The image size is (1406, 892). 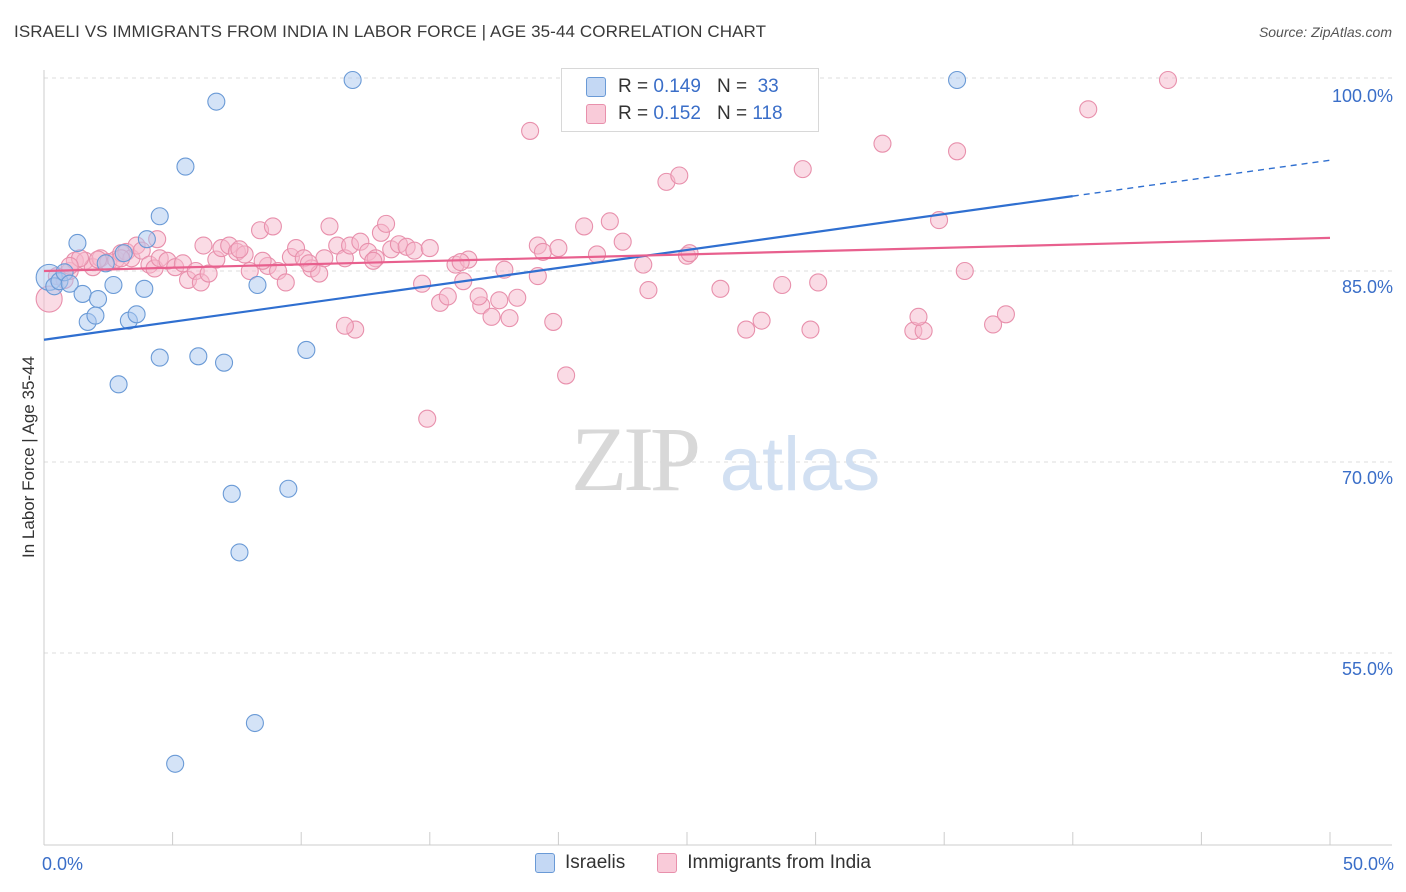 What do you see at coordinates (768, 86) in the screenshot?
I see `legend-n-value: 33` at bounding box center [768, 86].